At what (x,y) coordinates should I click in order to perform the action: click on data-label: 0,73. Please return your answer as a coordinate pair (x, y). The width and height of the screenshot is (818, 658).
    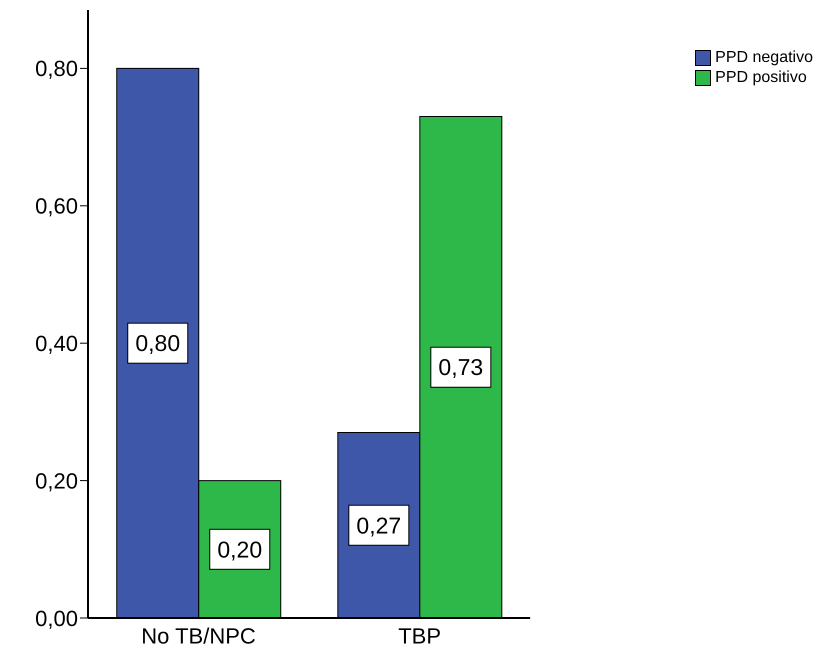
    Looking at the image, I should click on (461, 367).